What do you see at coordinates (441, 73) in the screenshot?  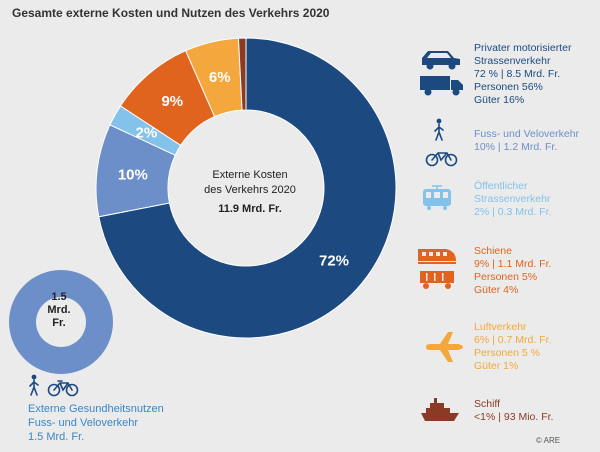 I see `car-truck-icon` at bounding box center [441, 73].